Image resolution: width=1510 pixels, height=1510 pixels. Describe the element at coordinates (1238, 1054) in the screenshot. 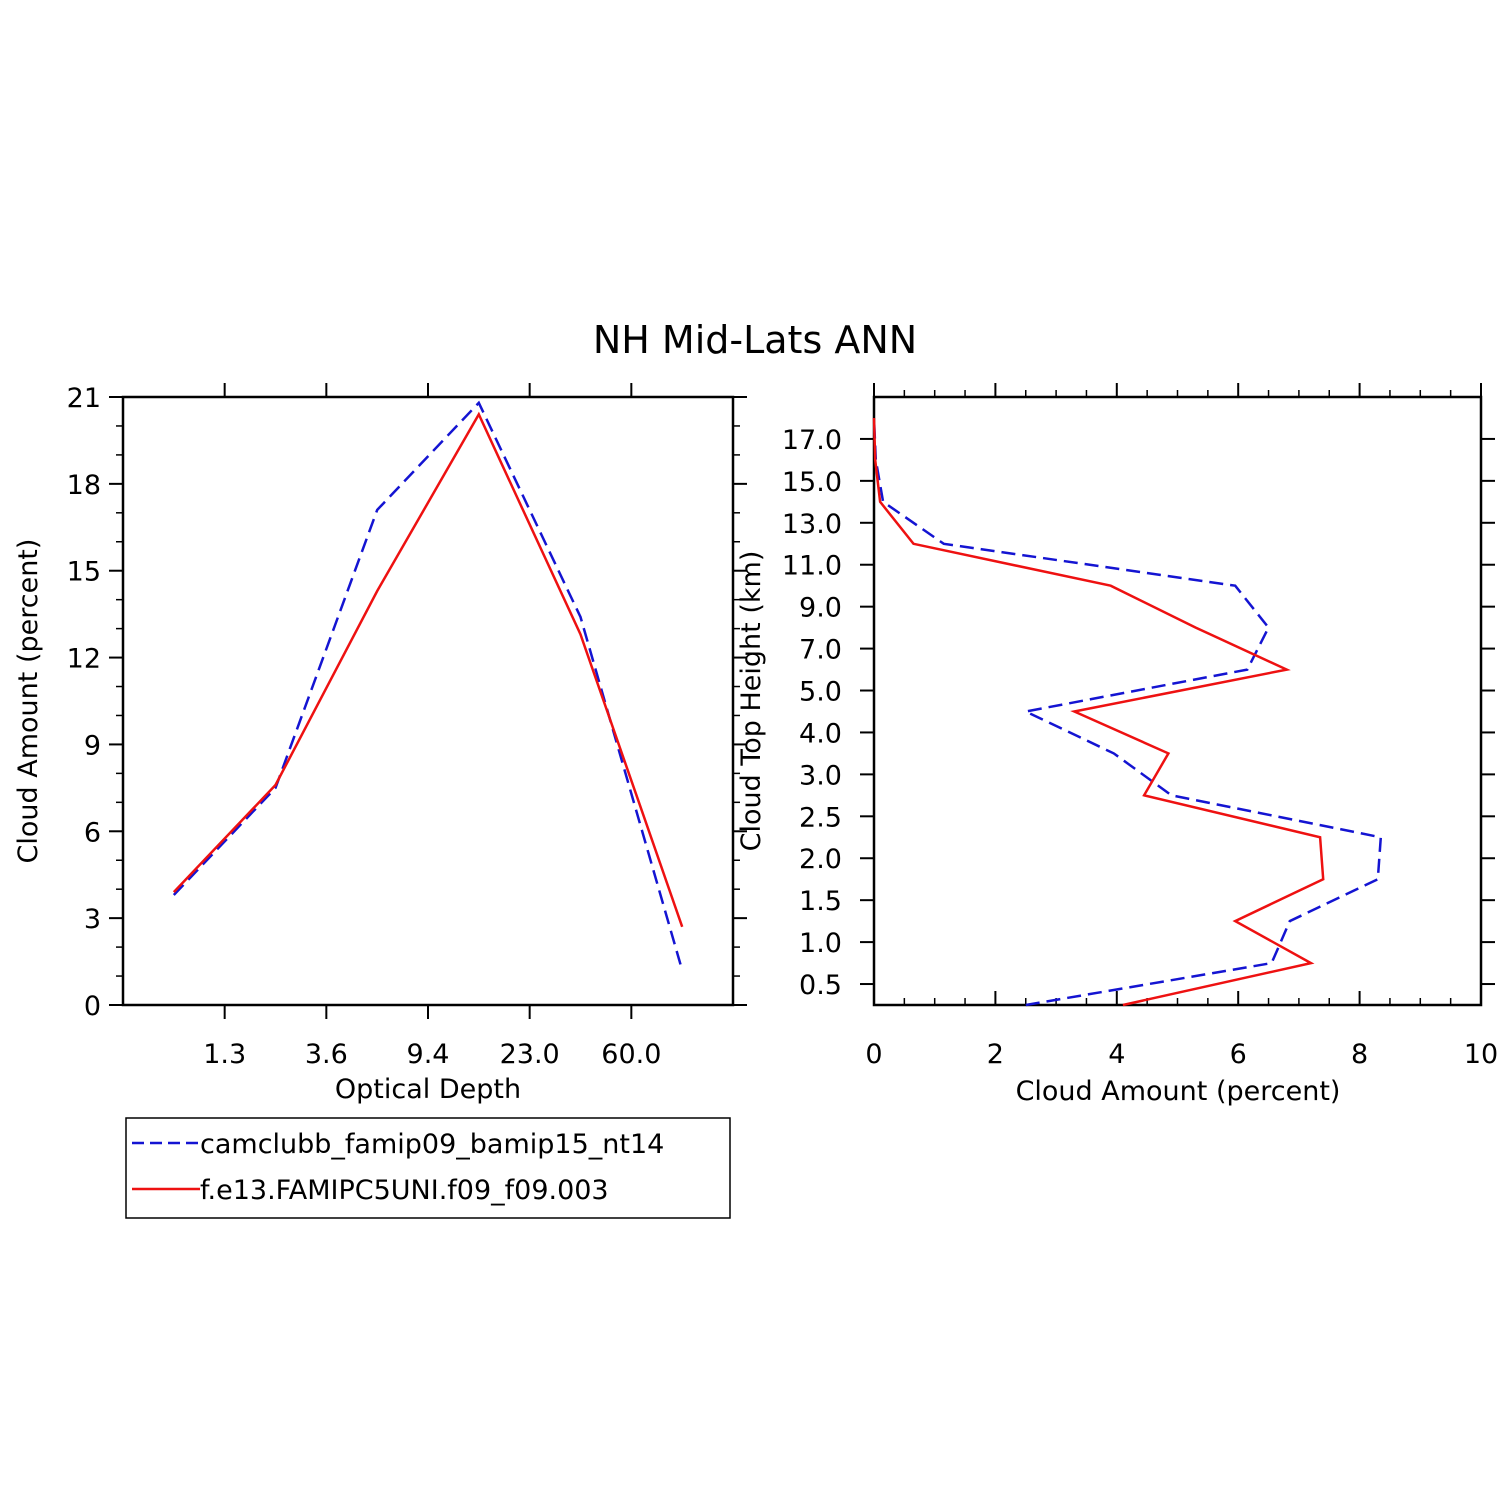

I see `right-x-tick-label: 6` at that location.